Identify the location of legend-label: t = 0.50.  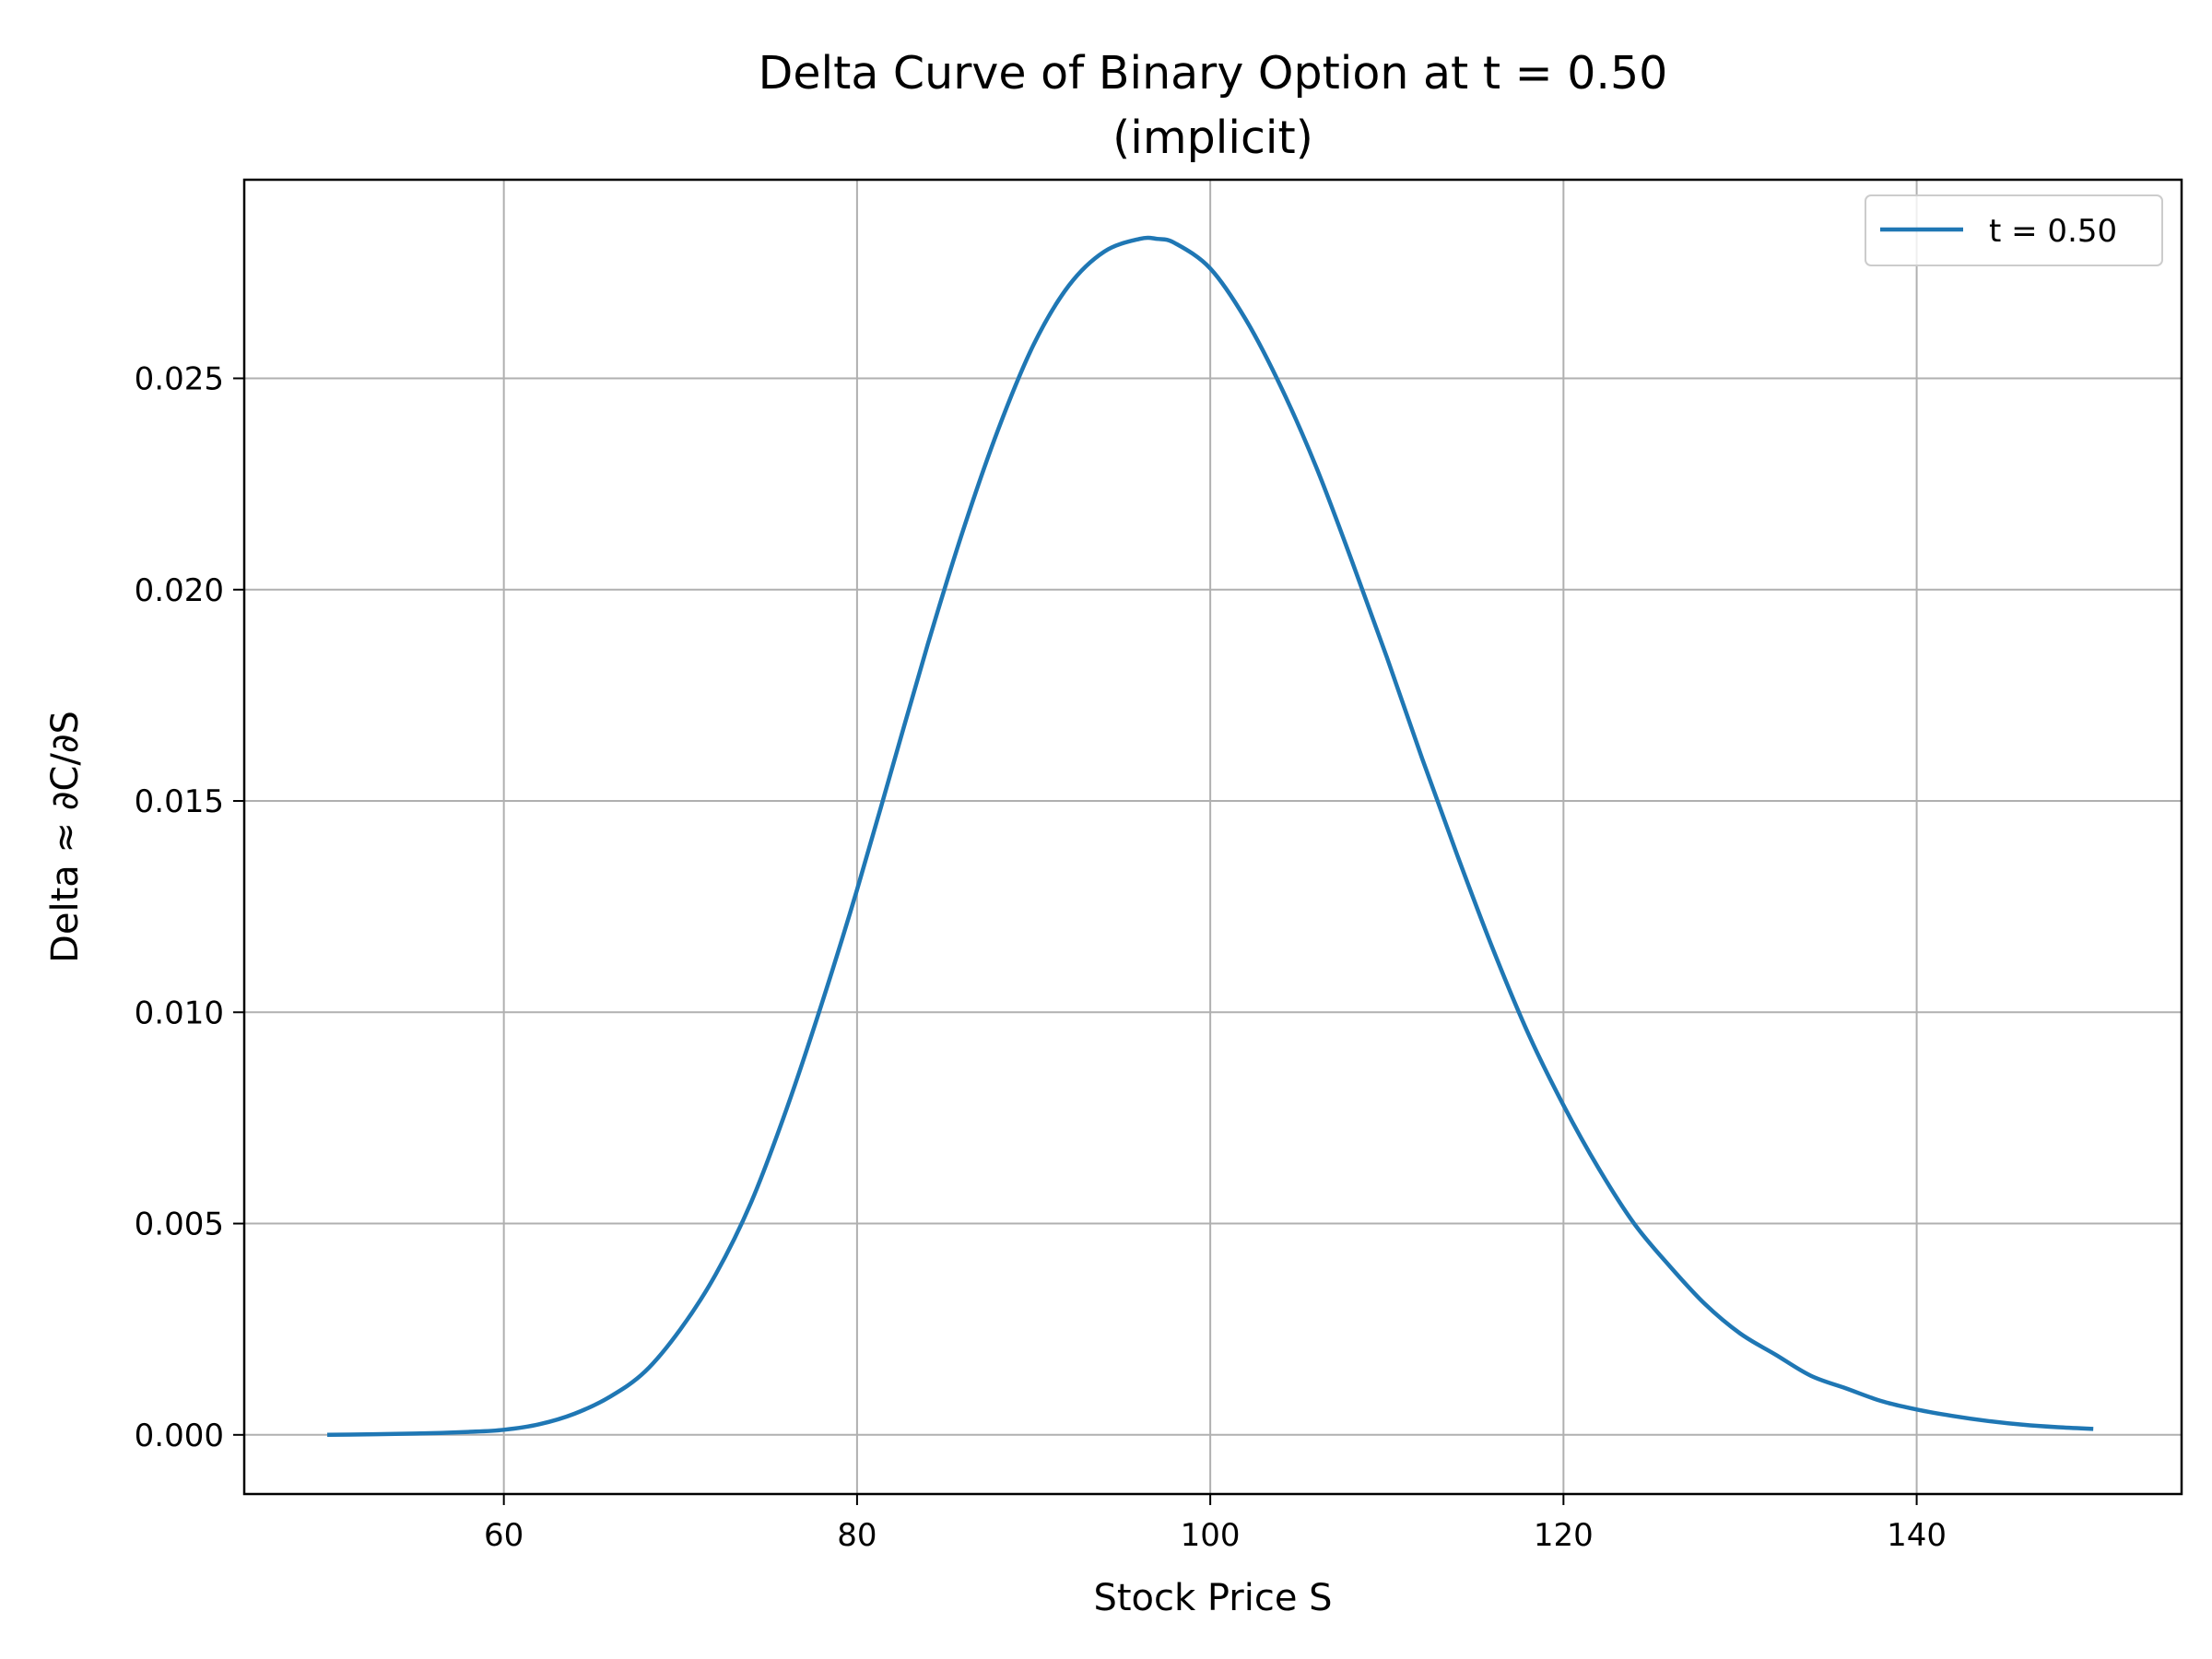
(2053, 231).